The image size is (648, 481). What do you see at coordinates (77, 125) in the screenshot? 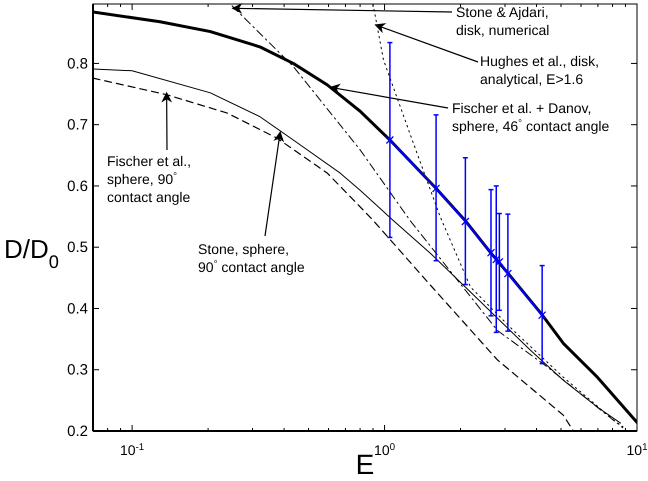
I see `y-tick-label: 0.7` at bounding box center [77, 125].